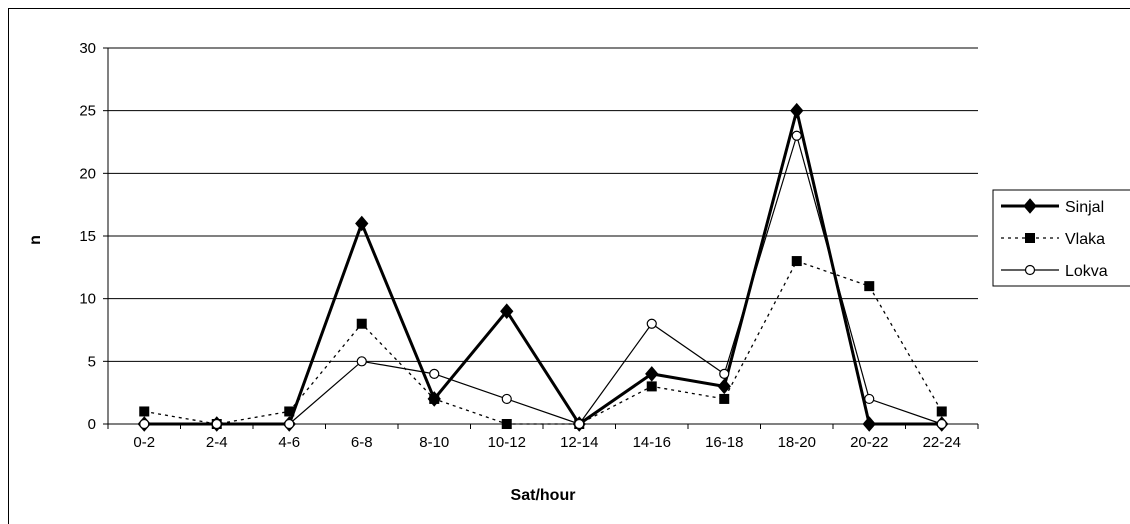 The height and width of the screenshot is (524, 1130). I want to click on y-axis-title: n, so click(35, 240).